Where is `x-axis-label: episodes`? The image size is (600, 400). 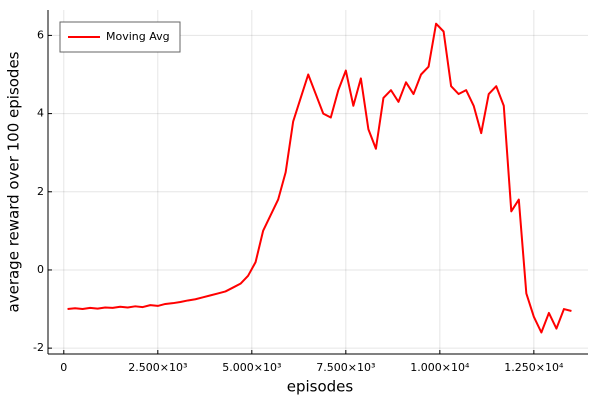
x-axis-label: episodes is located at coordinates (320, 387).